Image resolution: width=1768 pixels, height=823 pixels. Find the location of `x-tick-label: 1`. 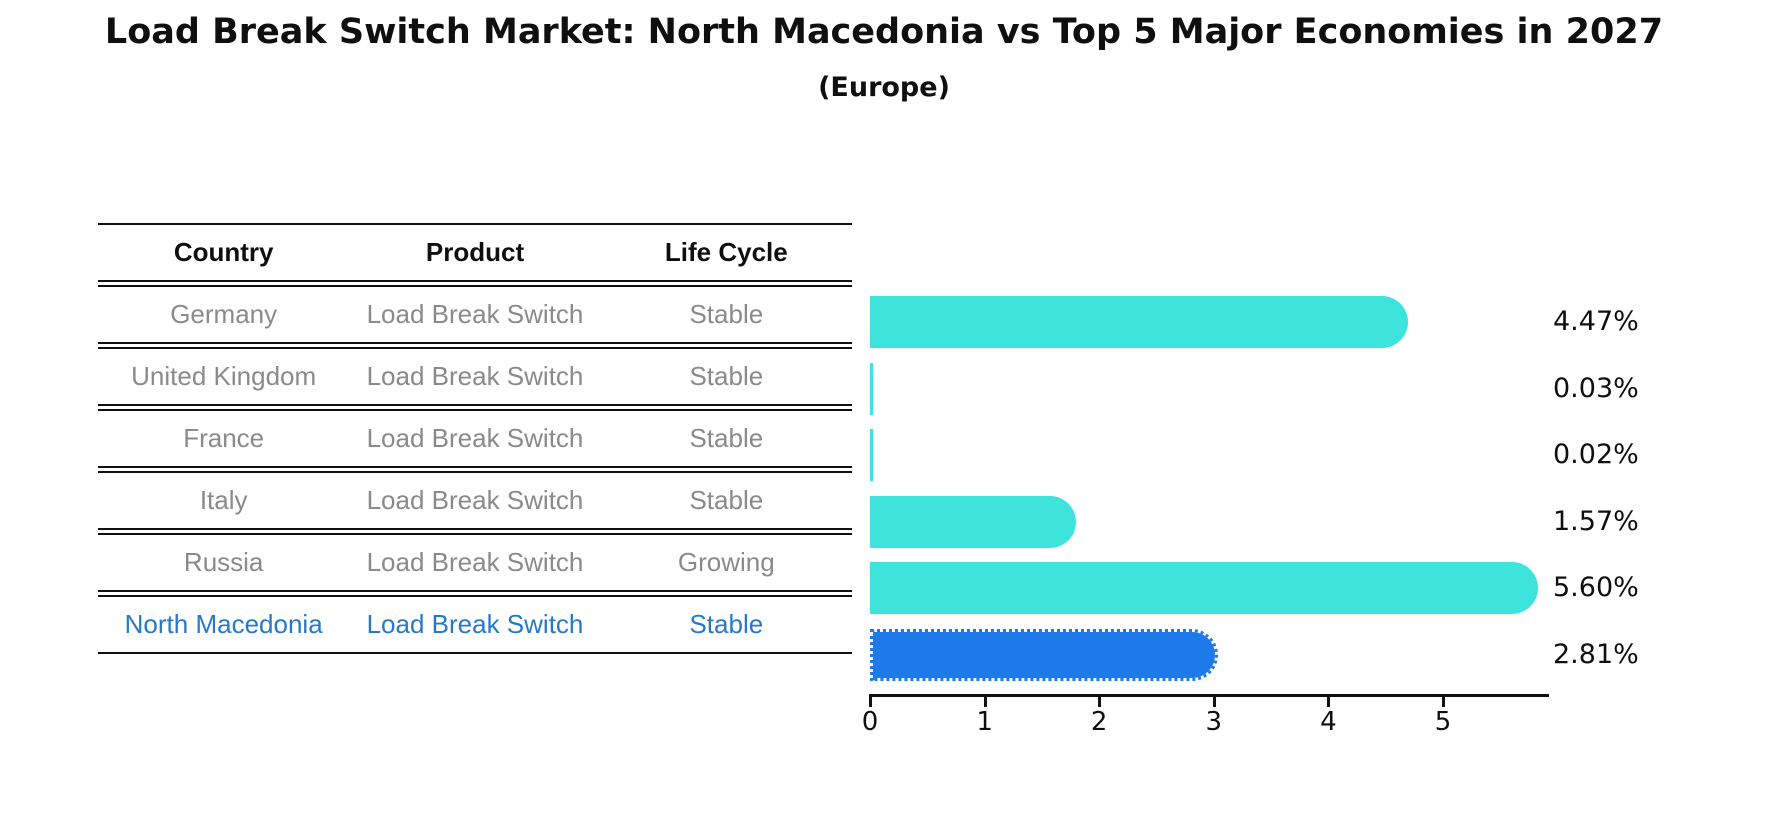

x-tick-label: 1 is located at coordinates (984, 722).